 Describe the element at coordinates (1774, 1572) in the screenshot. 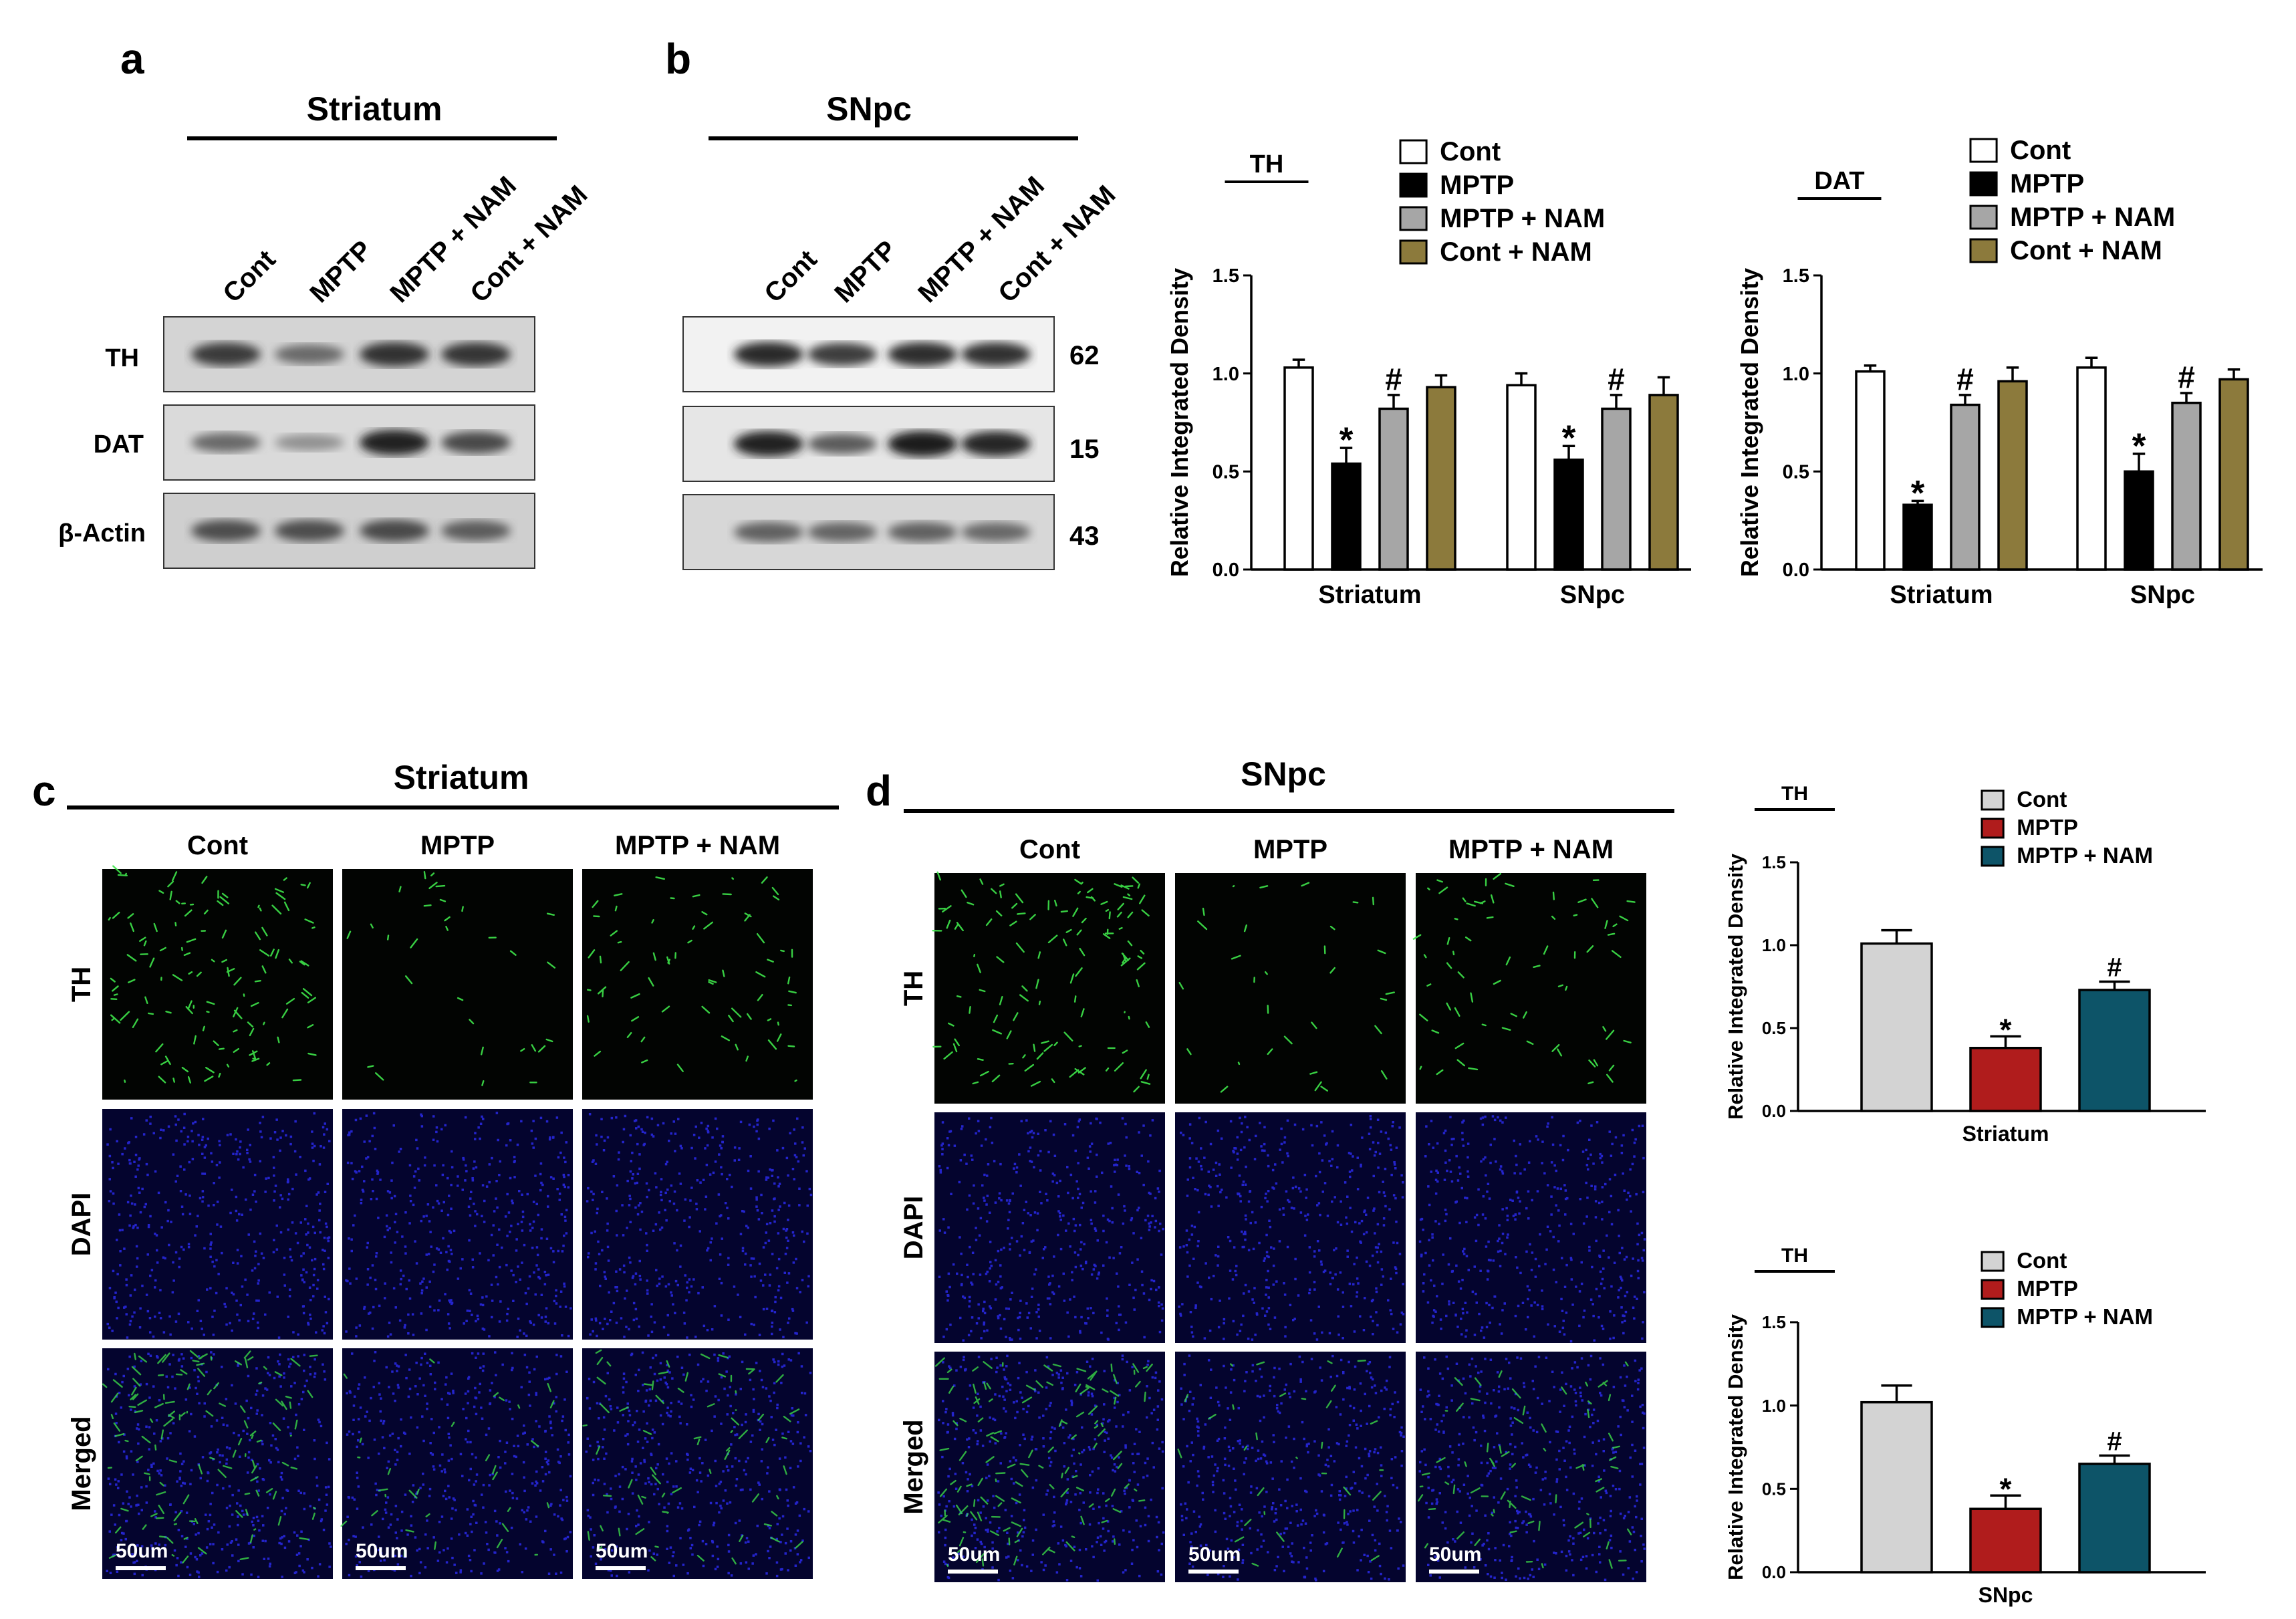

I see `y-tick-label: 0.0` at that location.